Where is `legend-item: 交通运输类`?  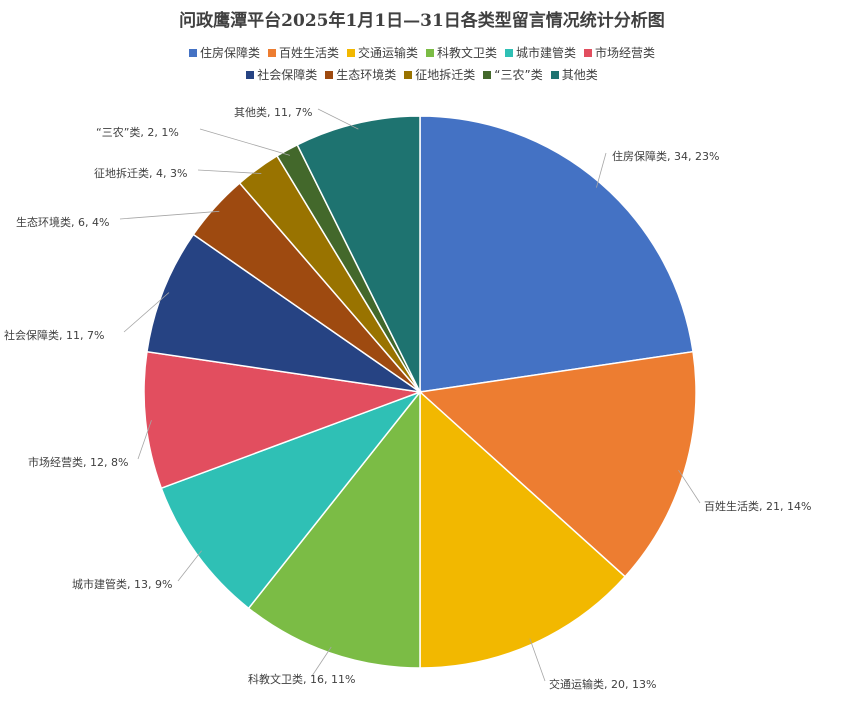
legend-item: 交通运输类 is located at coordinates (382, 52).